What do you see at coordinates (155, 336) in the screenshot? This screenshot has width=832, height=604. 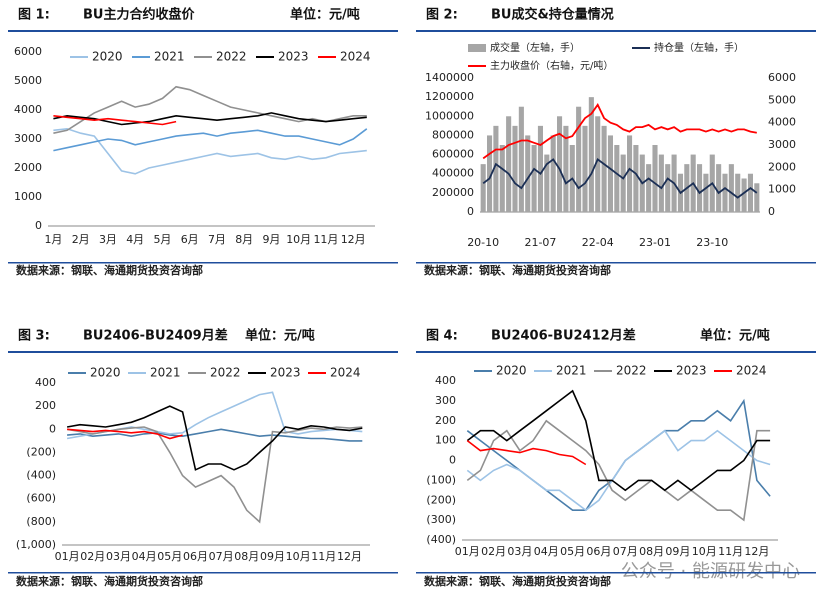 I see `figure-title: BU2406-BU2409月差` at bounding box center [155, 336].